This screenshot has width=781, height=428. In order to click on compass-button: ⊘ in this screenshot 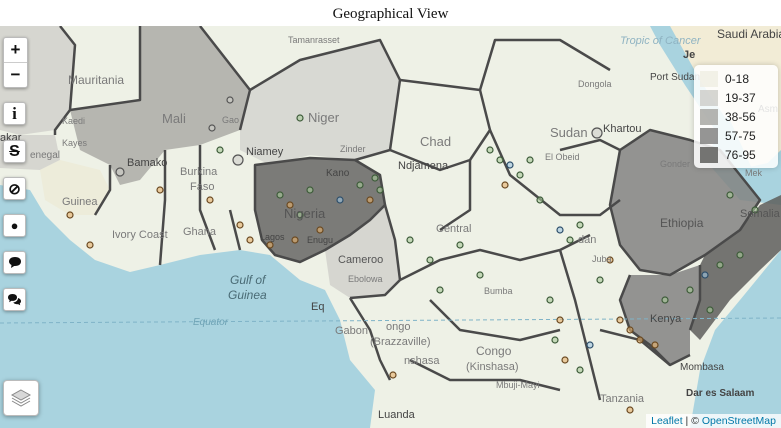, I will do `click(14, 188)`.